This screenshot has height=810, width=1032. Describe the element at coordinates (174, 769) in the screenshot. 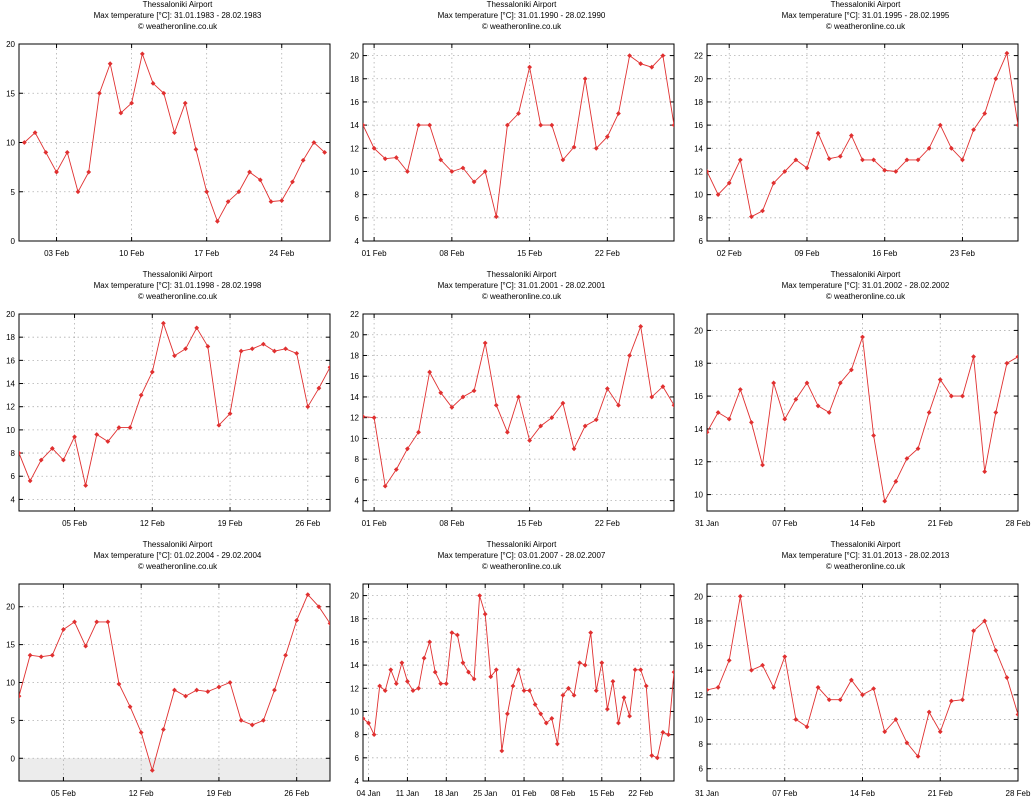

I see `below-zero-area` at that location.